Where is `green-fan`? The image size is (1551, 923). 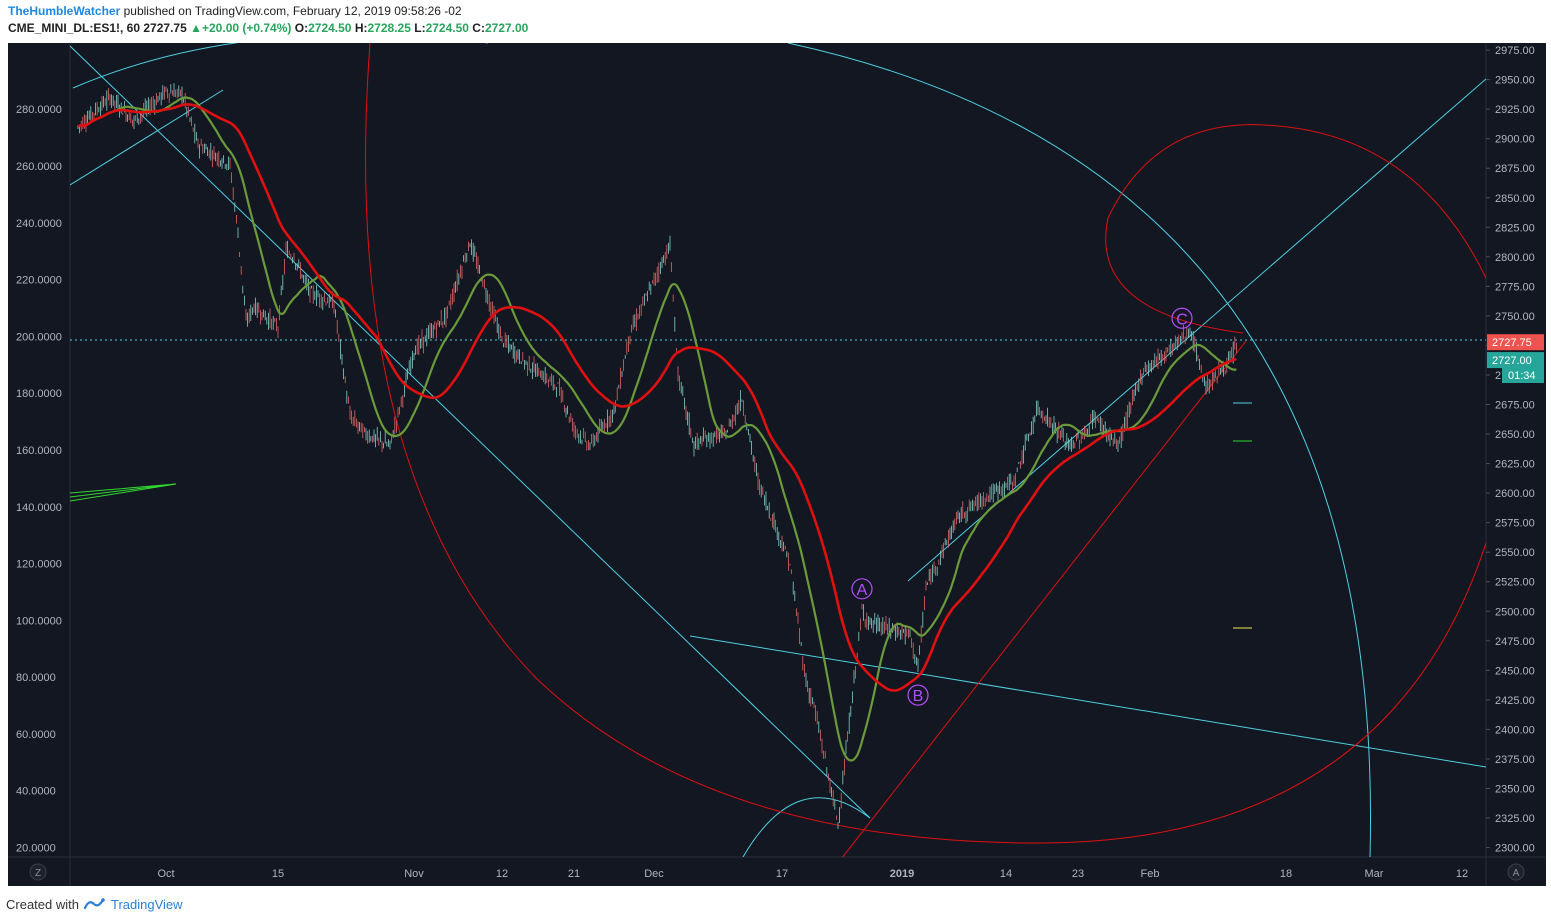
green-fan is located at coordinates (123, 492).